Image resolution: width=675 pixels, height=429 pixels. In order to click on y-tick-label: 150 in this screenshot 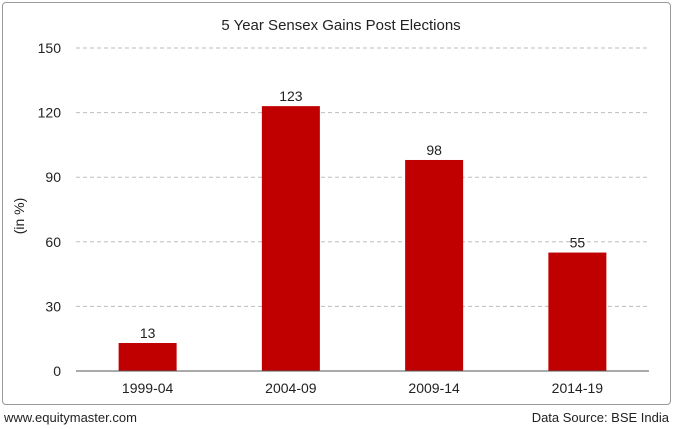, I will do `click(50, 48)`.